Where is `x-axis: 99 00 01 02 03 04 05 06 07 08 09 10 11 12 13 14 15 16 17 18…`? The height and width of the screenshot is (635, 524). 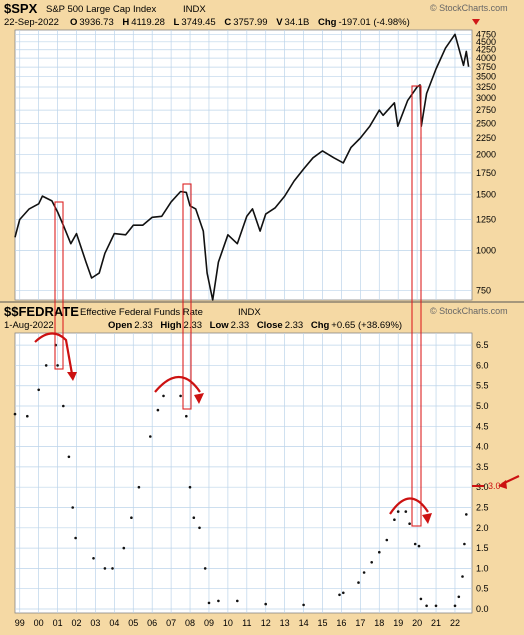
x-axis: 99 00 01 02 03 04 05 06 07 08 09 10 11 12 13 14 15 16 17 18… is located at coordinates (237, 623).